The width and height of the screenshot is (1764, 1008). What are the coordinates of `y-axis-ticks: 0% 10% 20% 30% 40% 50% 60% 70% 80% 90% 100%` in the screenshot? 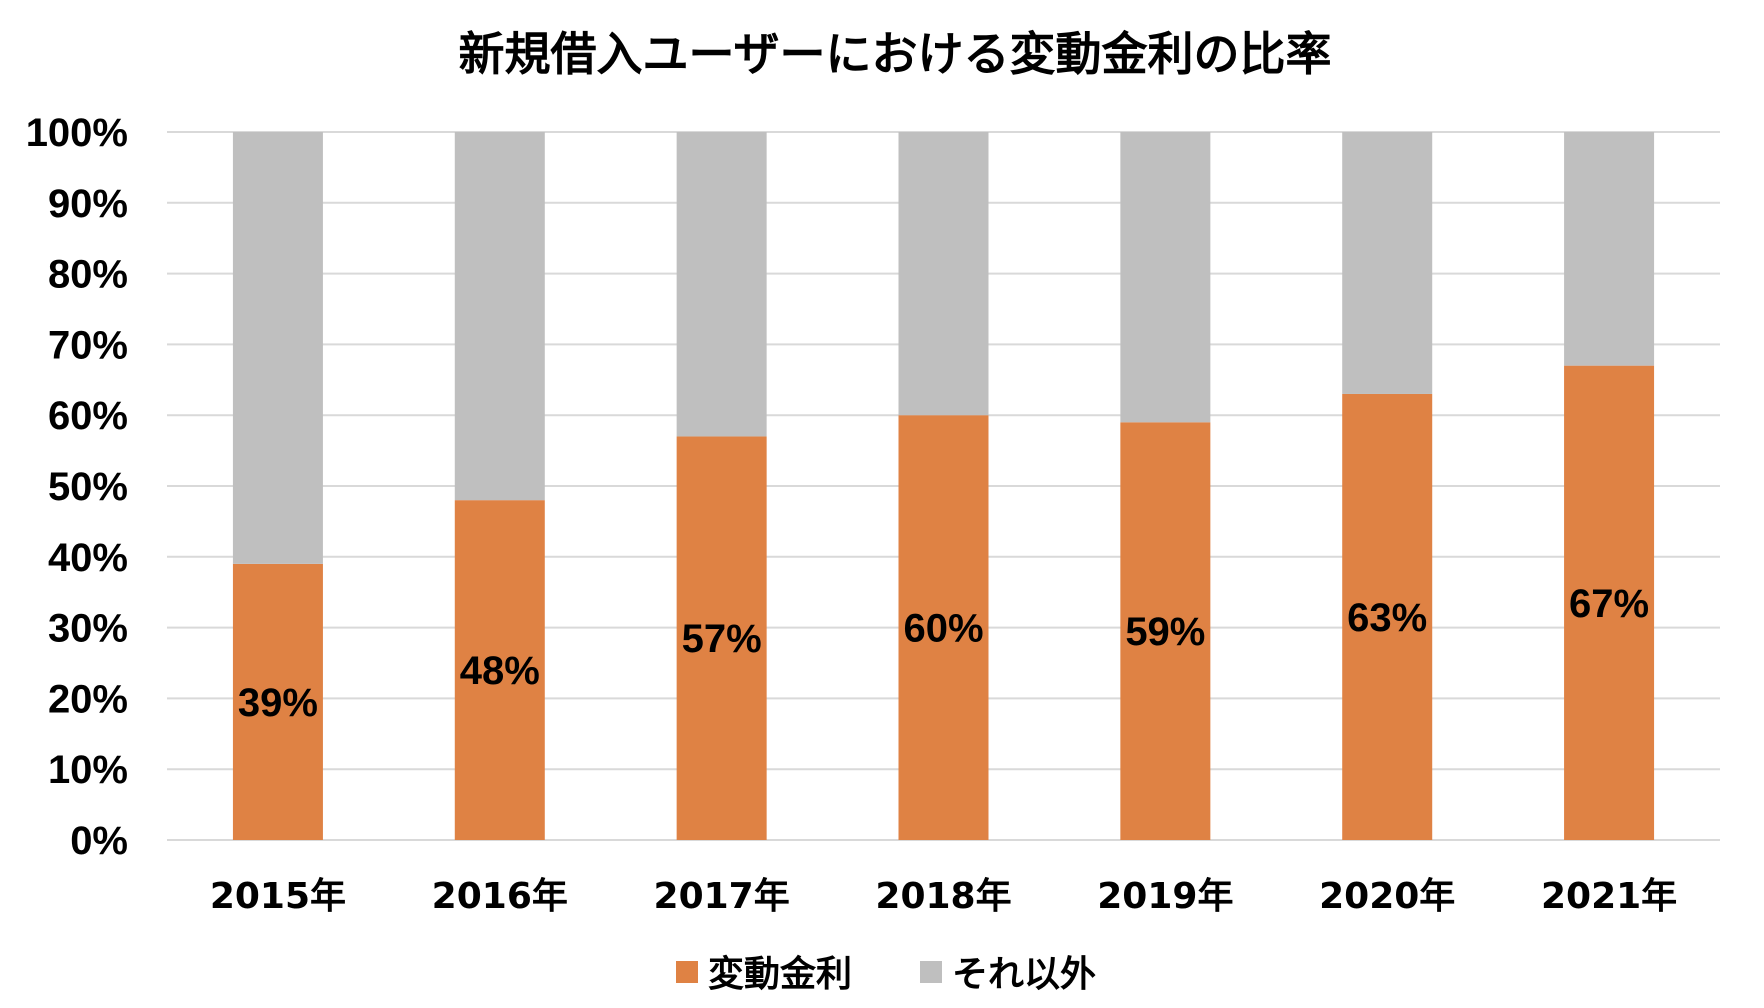 It's located at (77, 487).